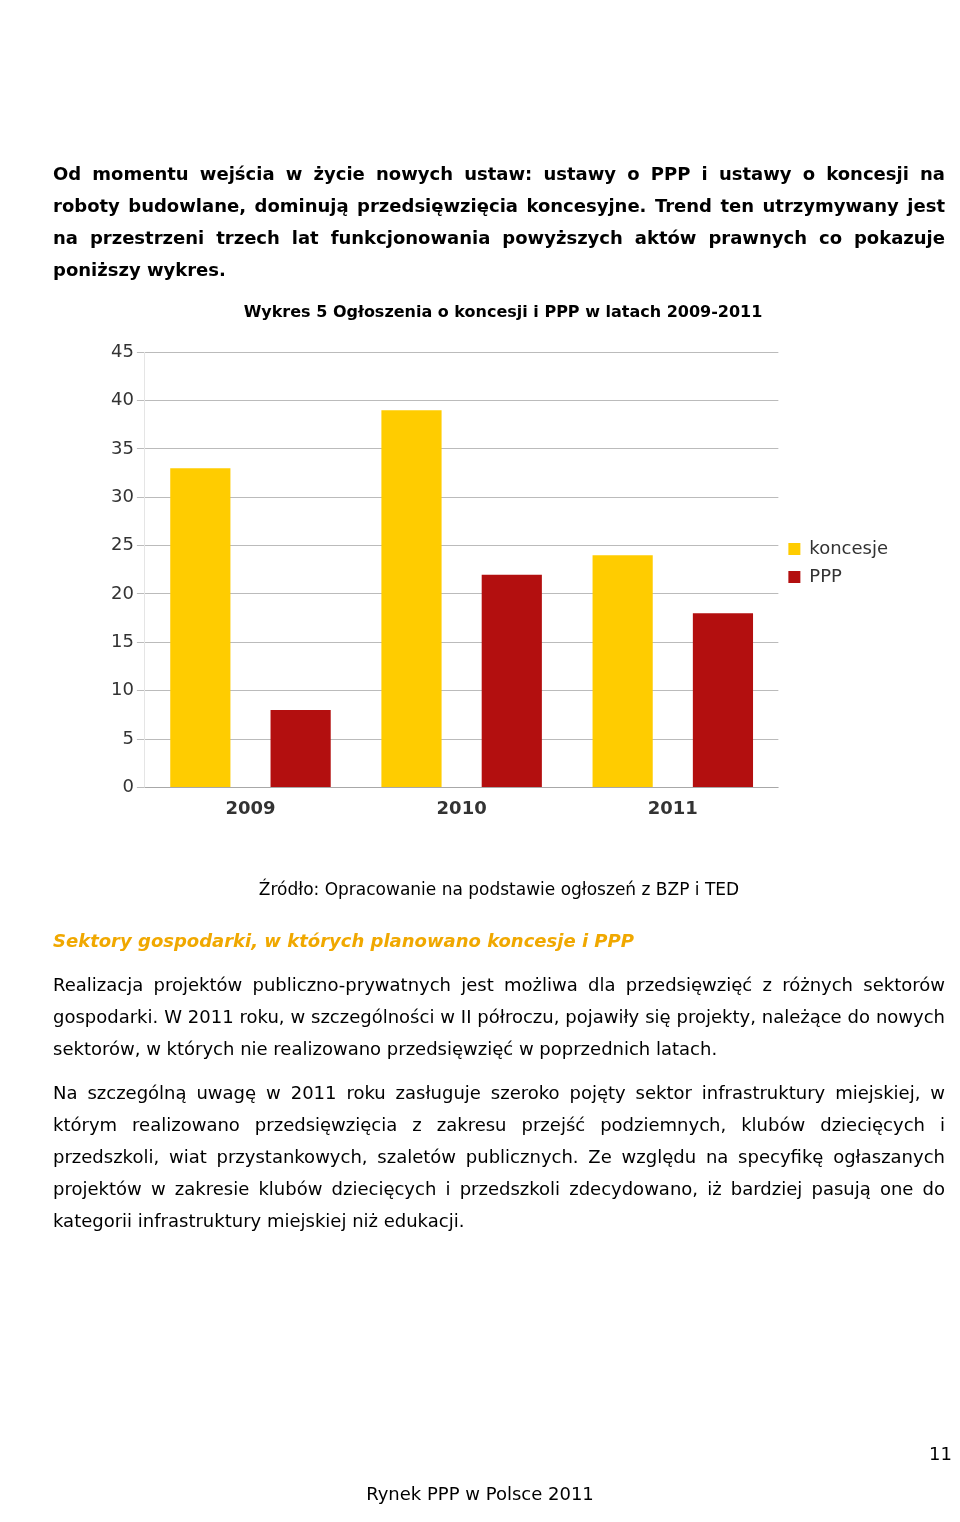 This screenshot has height=1522, width=960. What do you see at coordinates (499, 889) in the screenshot?
I see `text: Źródło: Opracowanie na podstawie ogłoszeń z BZP i TED` at bounding box center [499, 889].